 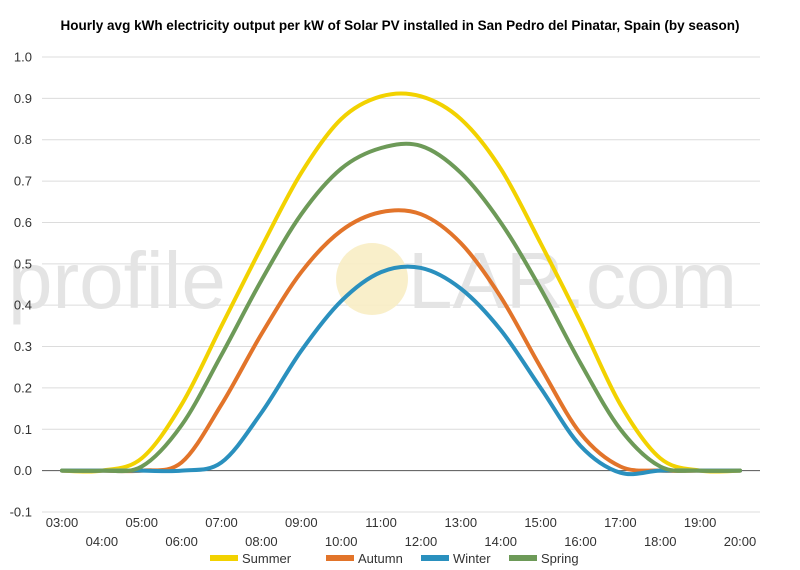 I want to click on x-tick-label: 15:00, so click(x=540, y=522).